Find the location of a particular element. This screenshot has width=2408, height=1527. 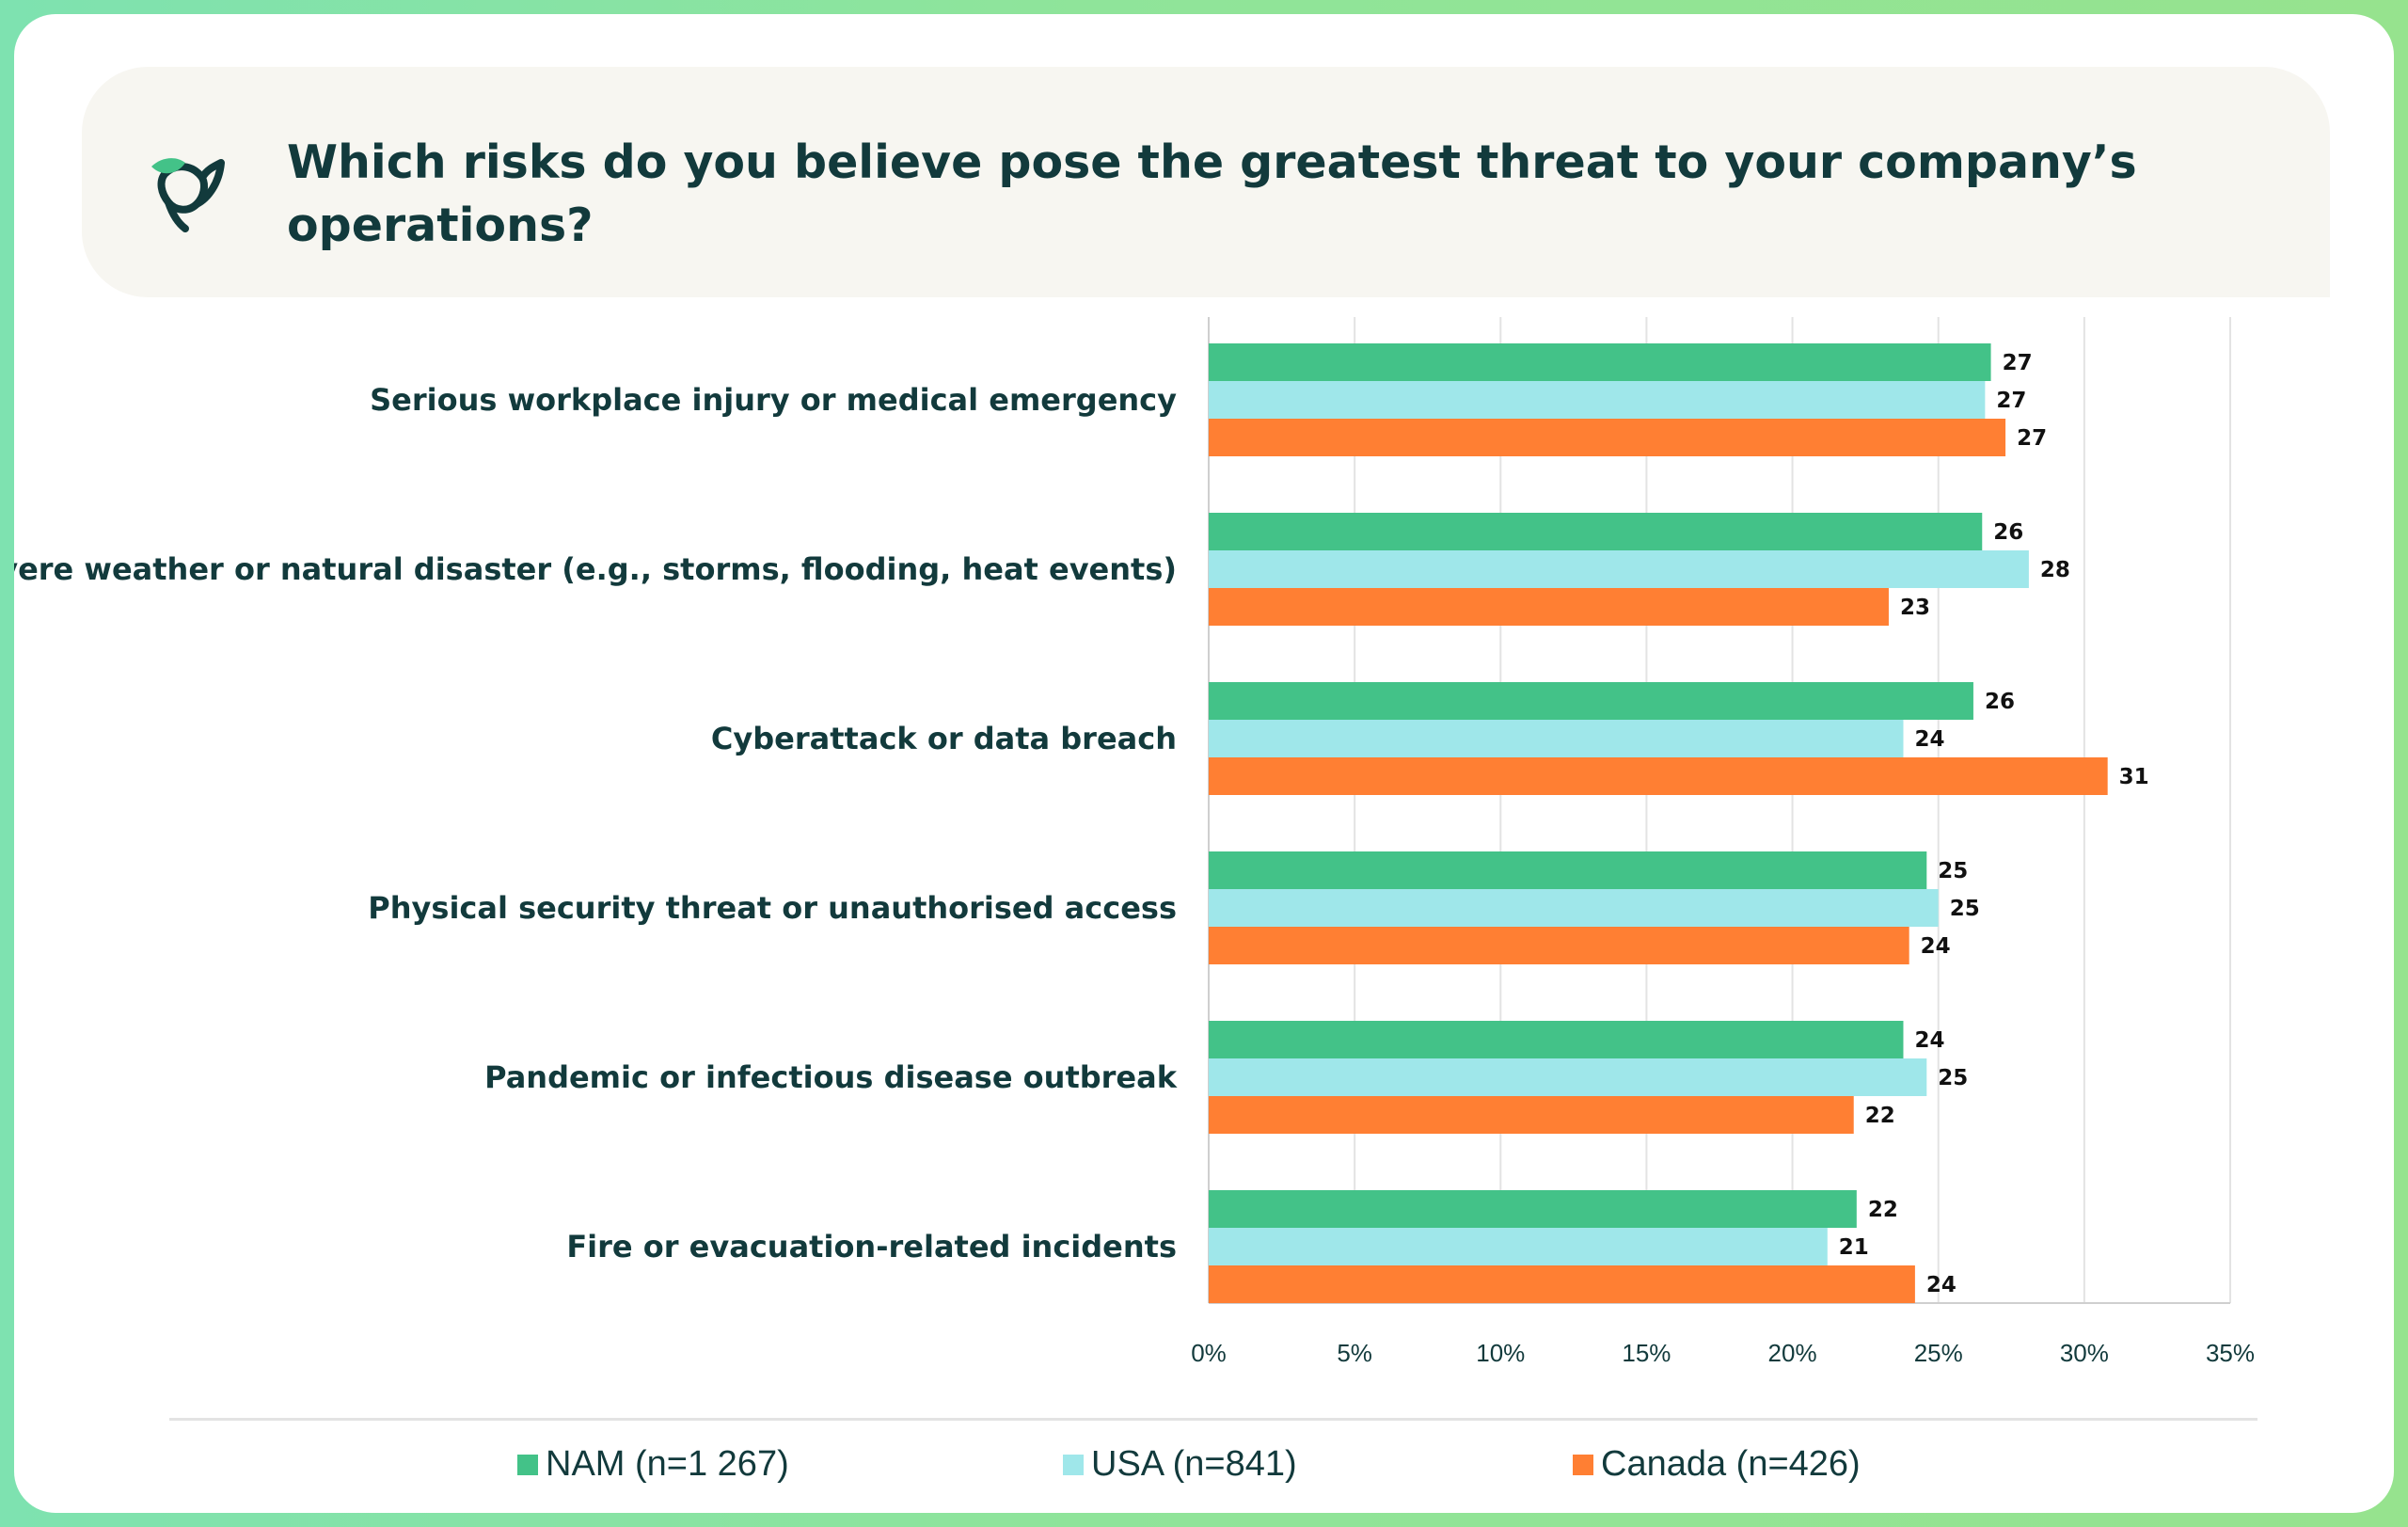

legend-item-canada: Canada (n=426) is located at coordinates (1717, 1464).